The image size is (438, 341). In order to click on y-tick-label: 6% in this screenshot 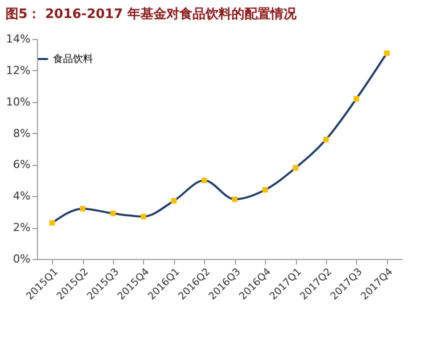, I will do `click(21, 165)`.